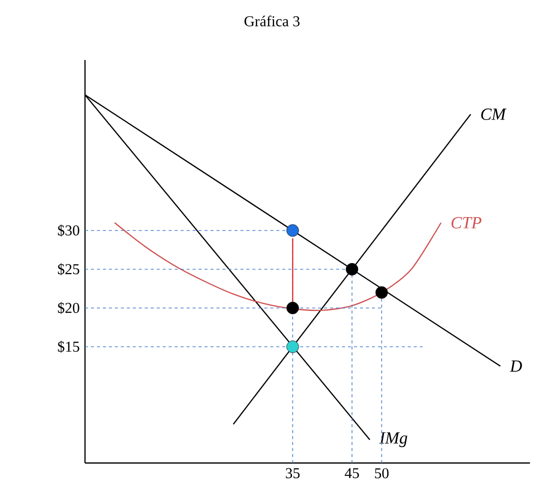 Image resolution: width=544 pixels, height=503 pixels. What do you see at coordinates (69, 269) in the screenshot?
I see `y-tick-label: $25` at bounding box center [69, 269].